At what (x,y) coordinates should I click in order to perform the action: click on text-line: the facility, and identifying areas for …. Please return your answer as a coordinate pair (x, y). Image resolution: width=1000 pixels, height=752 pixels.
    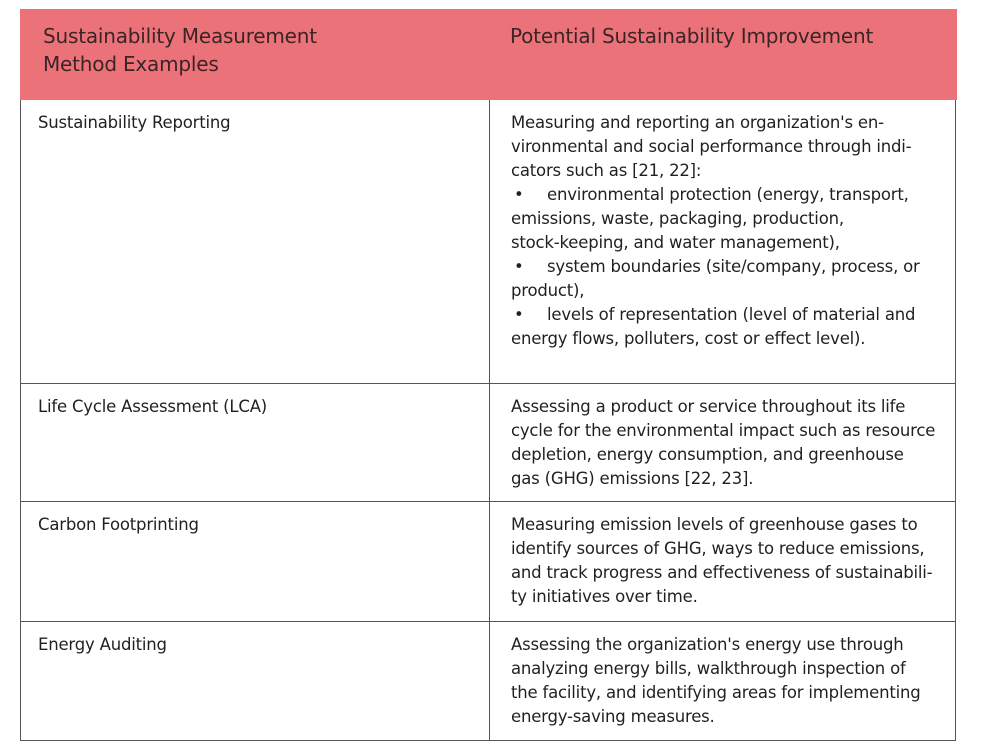
    Looking at the image, I should click on (716, 693).